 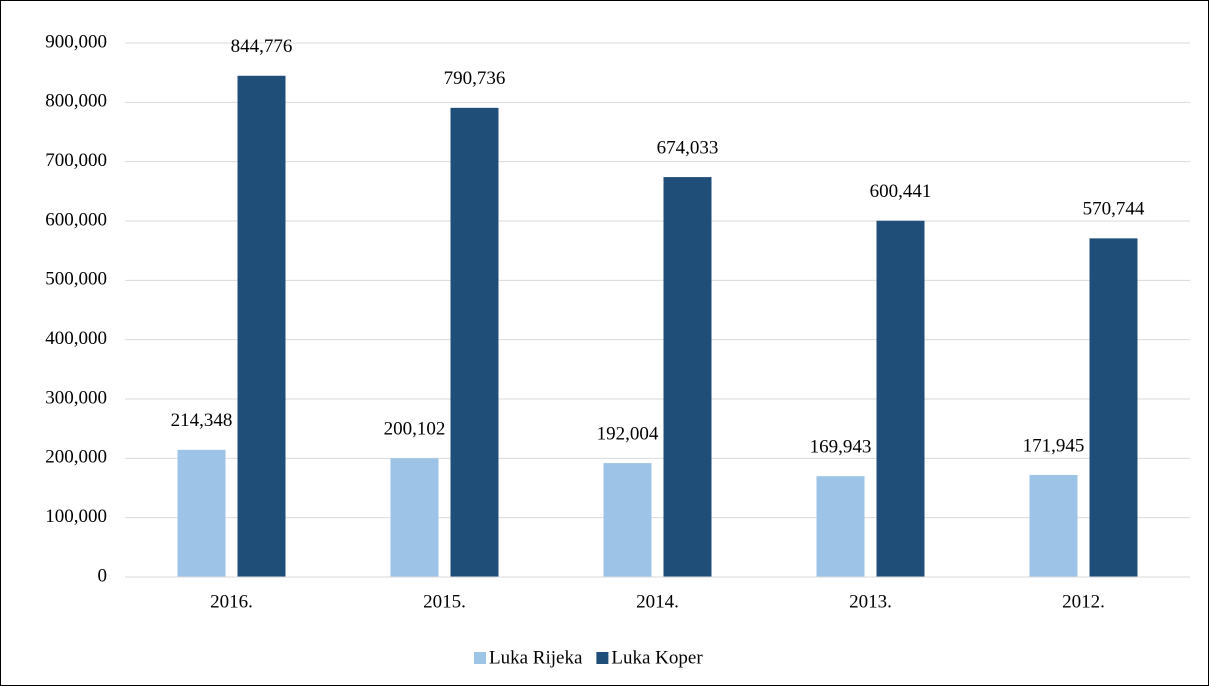 What do you see at coordinates (76, 516) in the screenshot?
I see `y-tick-label: 100,000` at bounding box center [76, 516].